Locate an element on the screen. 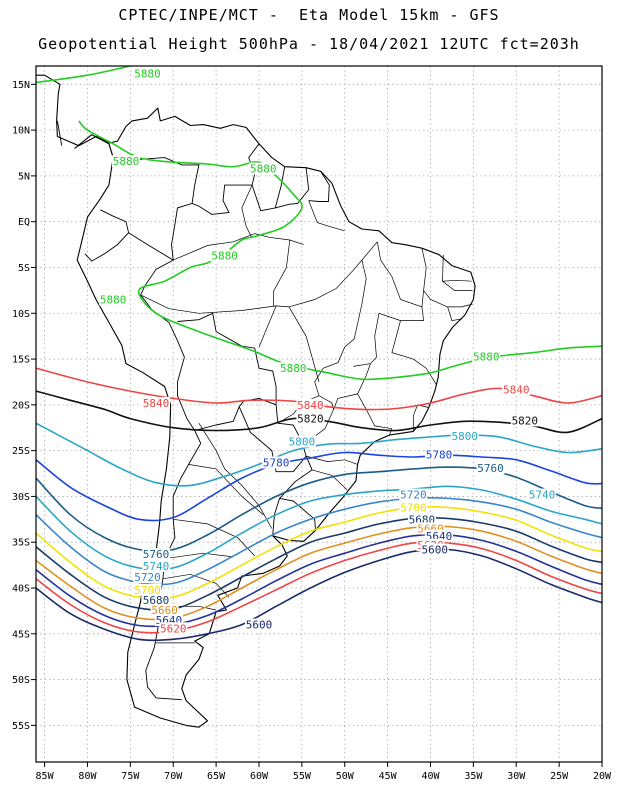 The image size is (618, 800). lat-tick-label: 35S is located at coordinates (21, 543).